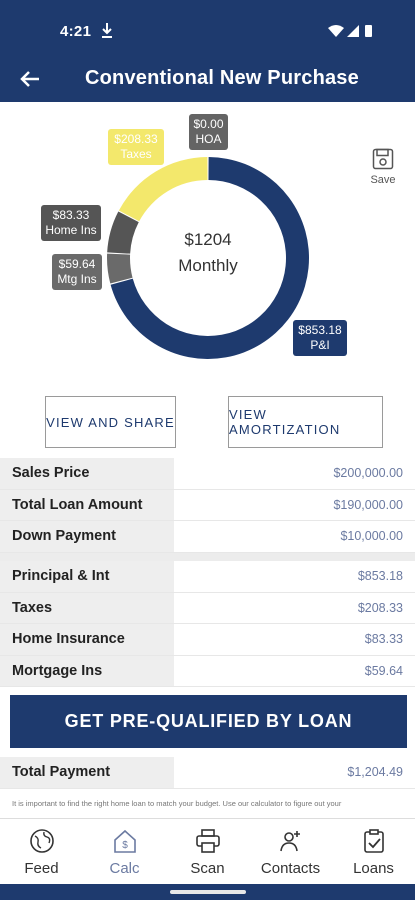  Describe the element at coordinates (383, 180) in the screenshot. I see `save-label: Save` at that location.